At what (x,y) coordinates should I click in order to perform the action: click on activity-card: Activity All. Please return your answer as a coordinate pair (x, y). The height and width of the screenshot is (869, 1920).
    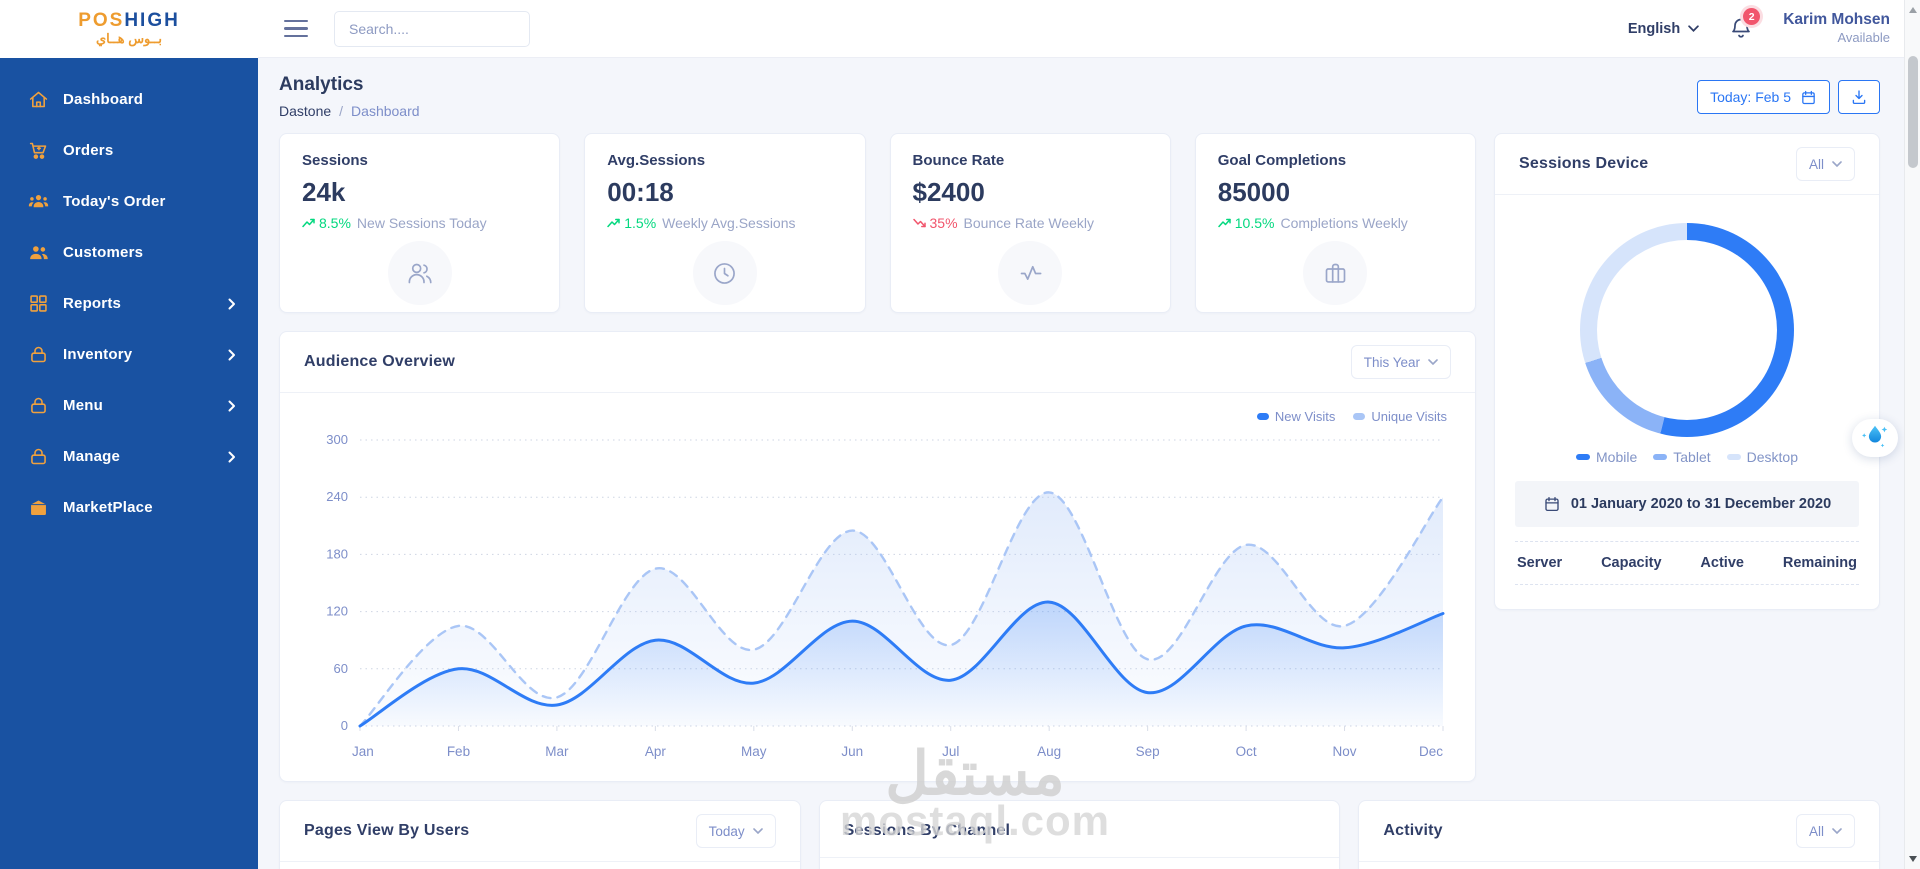
    Looking at the image, I should click on (1619, 834).